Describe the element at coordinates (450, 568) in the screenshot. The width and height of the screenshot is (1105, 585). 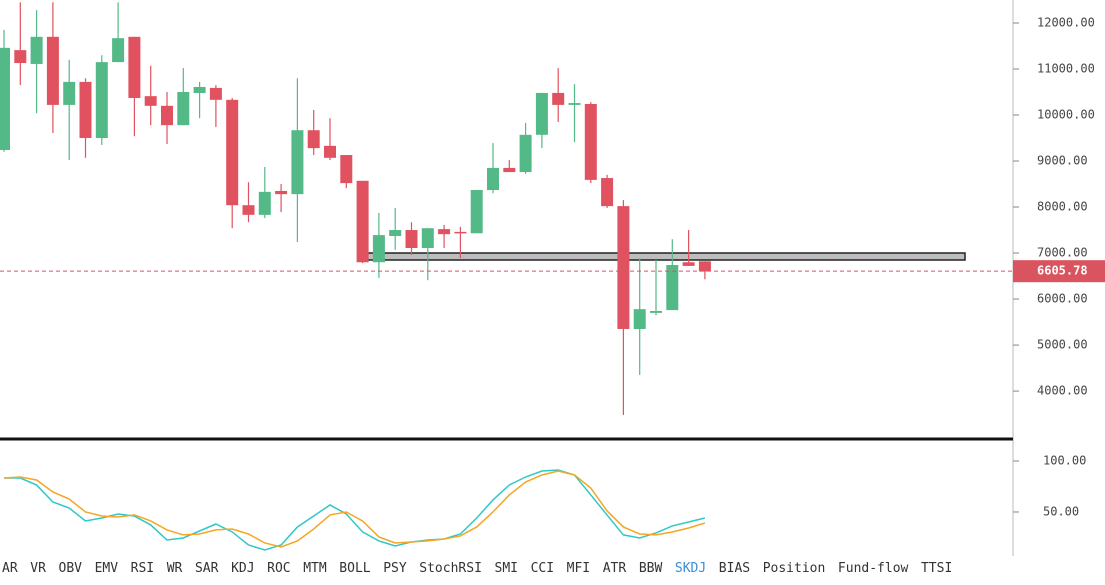
I see `indicator-tab: StochRSI` at that location.